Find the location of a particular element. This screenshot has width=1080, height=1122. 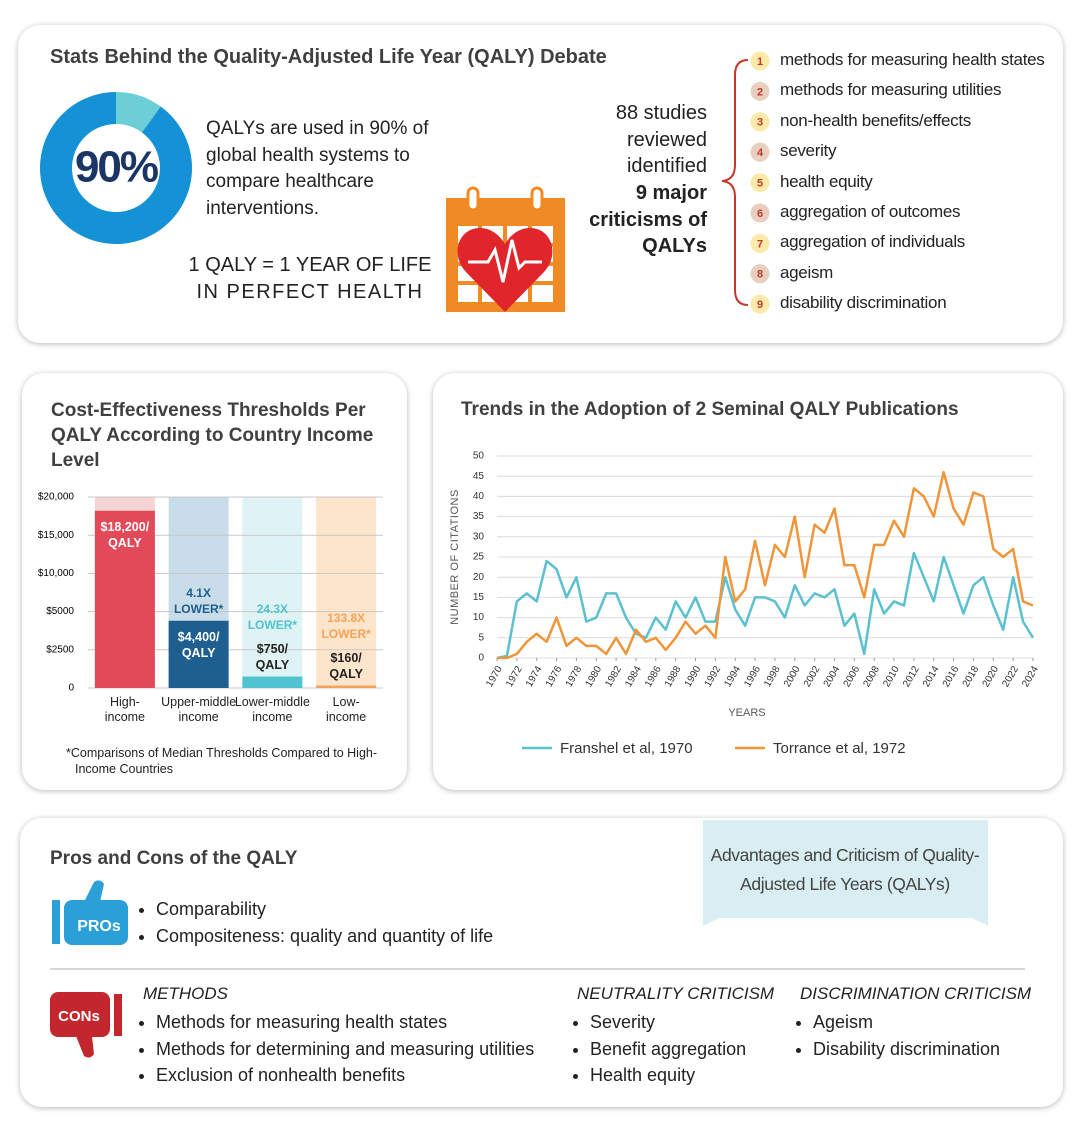

x-tick-label: 1990 is located at coordinates (693, 676).